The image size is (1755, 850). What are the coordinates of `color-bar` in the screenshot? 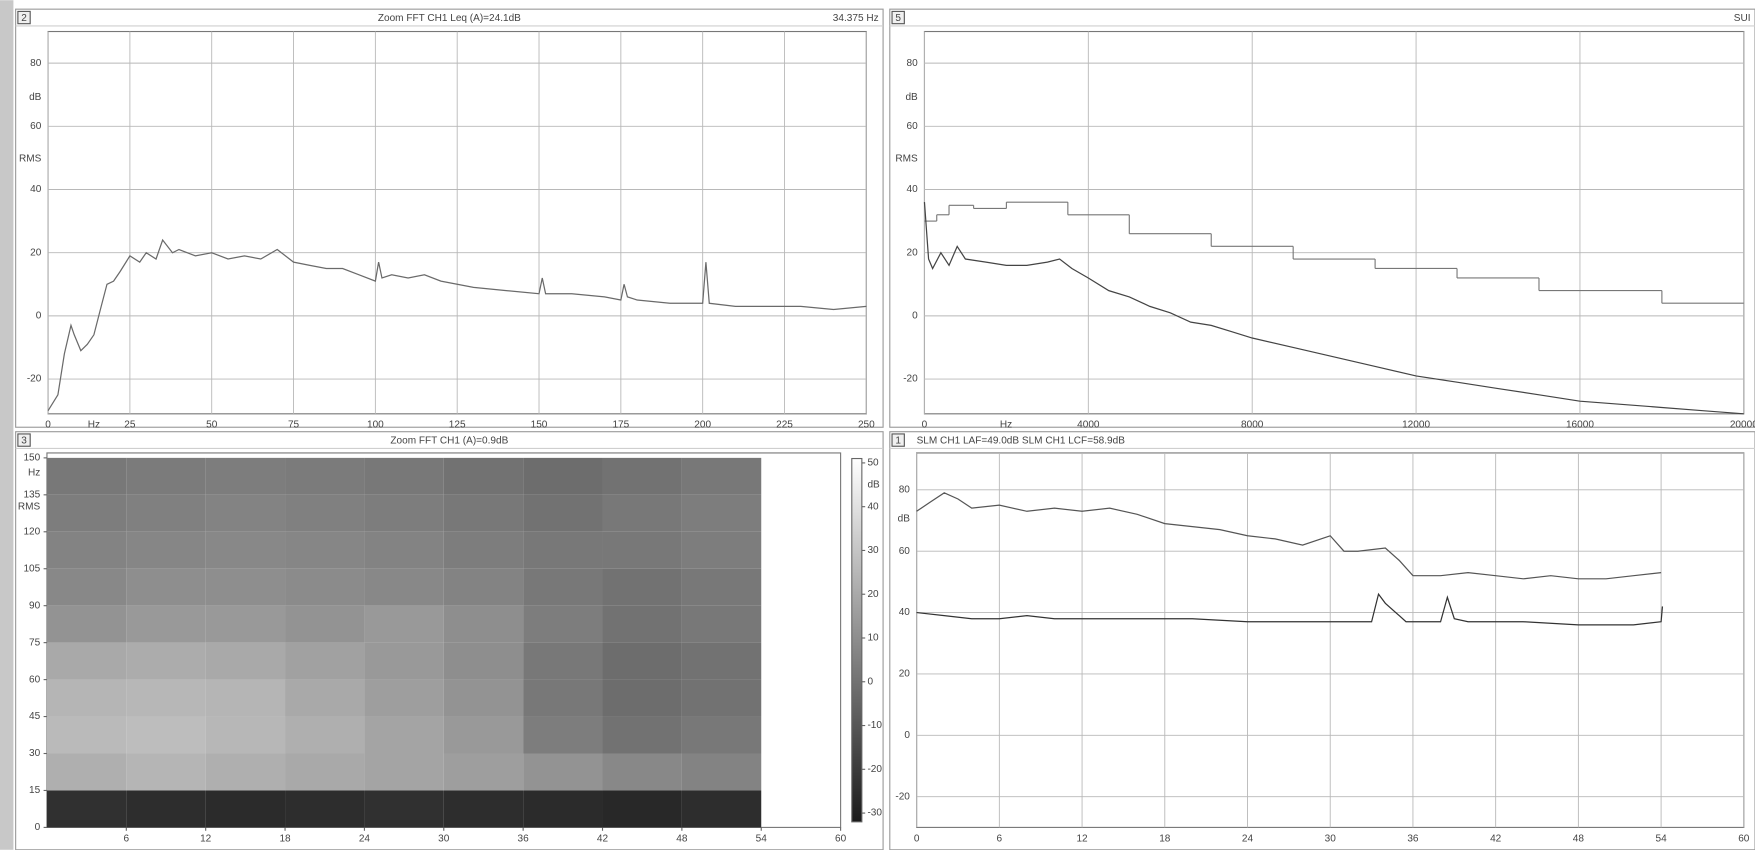 It's located at (857, 640).